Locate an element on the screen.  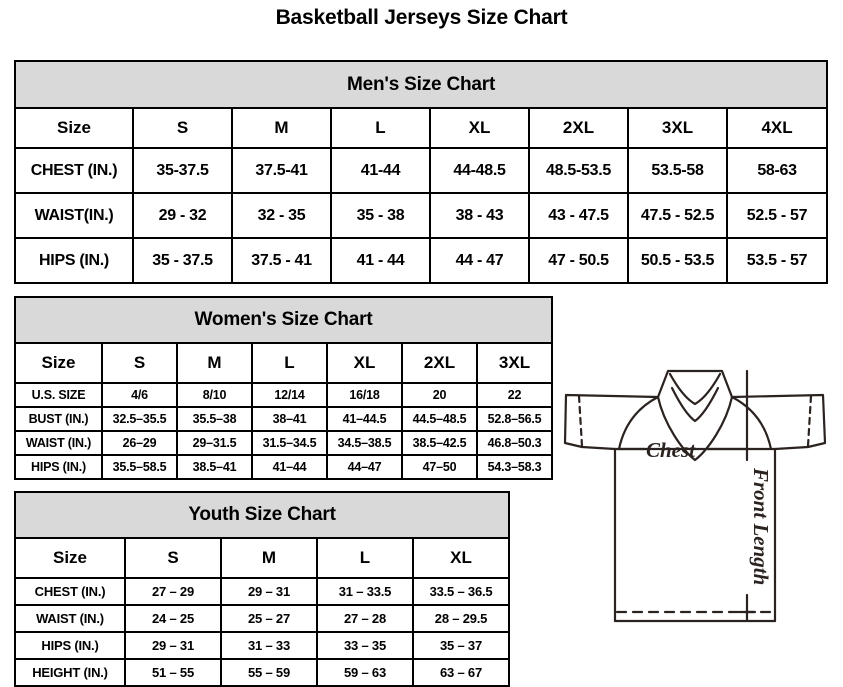
womens-hips-3xl: 54.3–58.3 is located at coordinates (514, 467).